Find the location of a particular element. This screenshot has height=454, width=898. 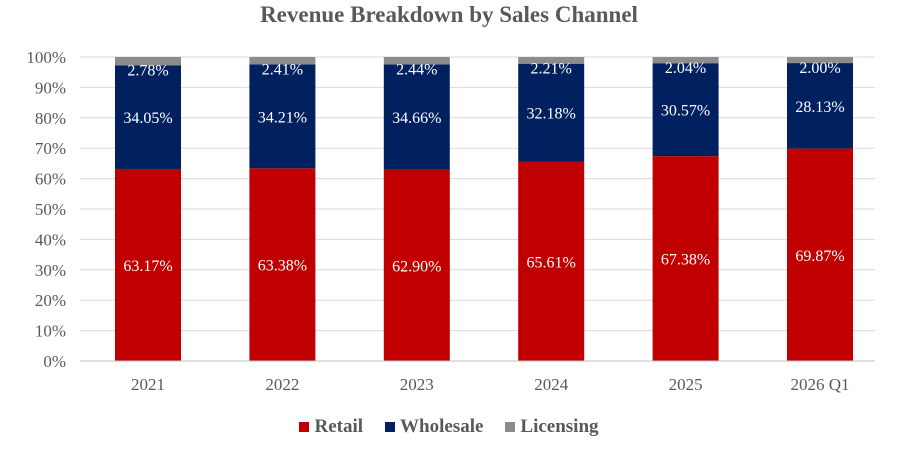

data-label-retail: 69.87% is located at coordinates (819, 256).